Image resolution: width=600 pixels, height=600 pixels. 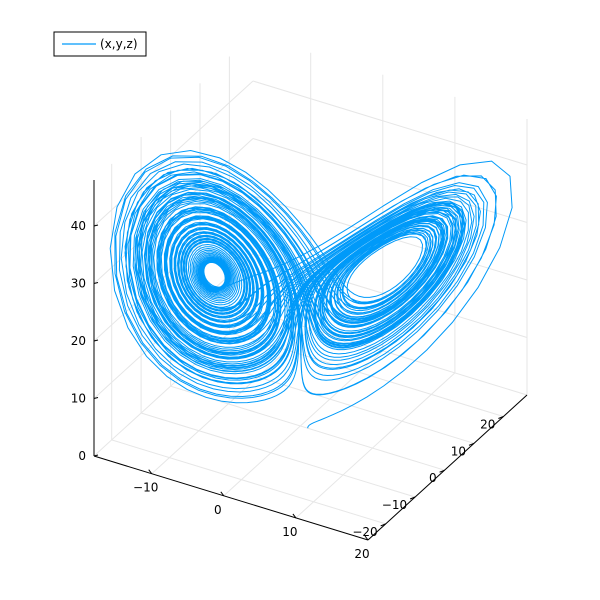 I want to click on y-tick-label: 10, so click(x=458, y=451).